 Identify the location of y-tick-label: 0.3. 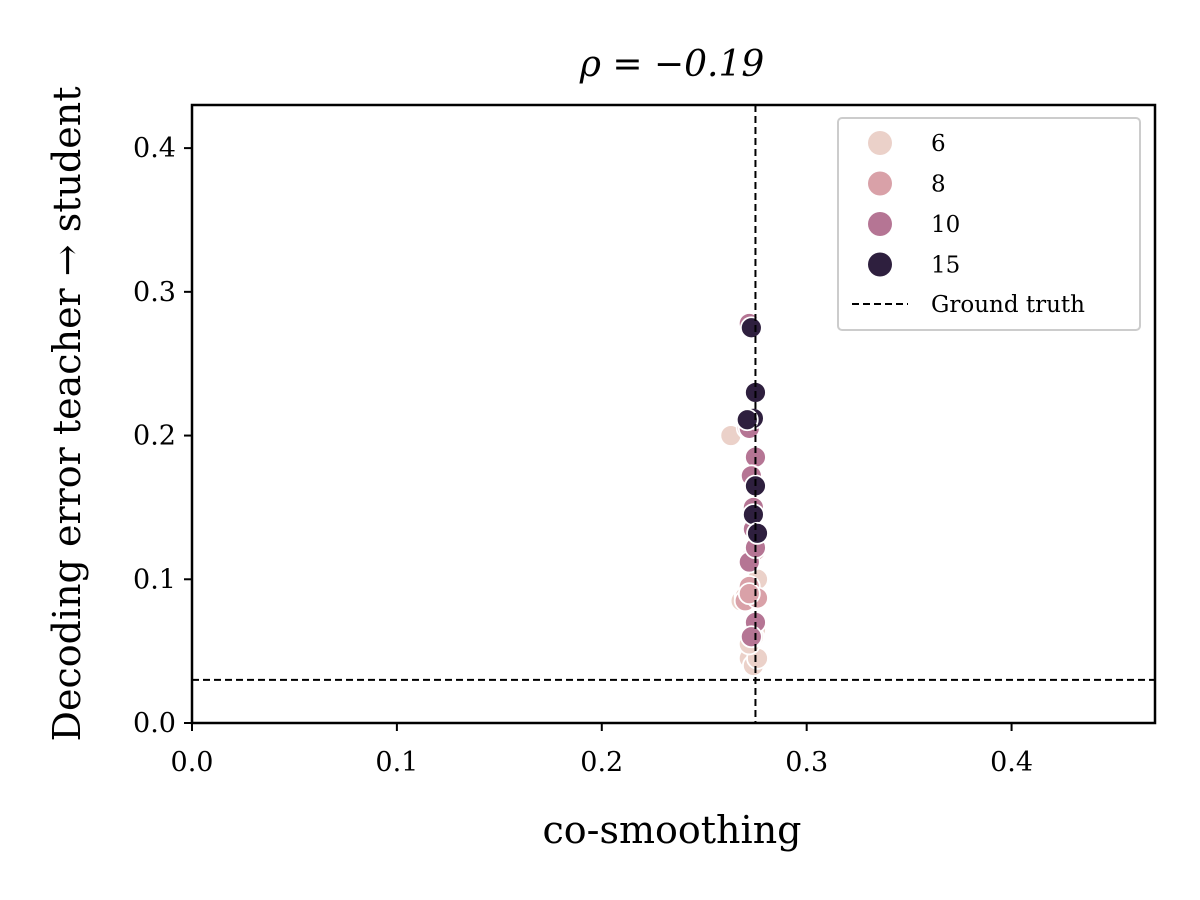
(154, 292).